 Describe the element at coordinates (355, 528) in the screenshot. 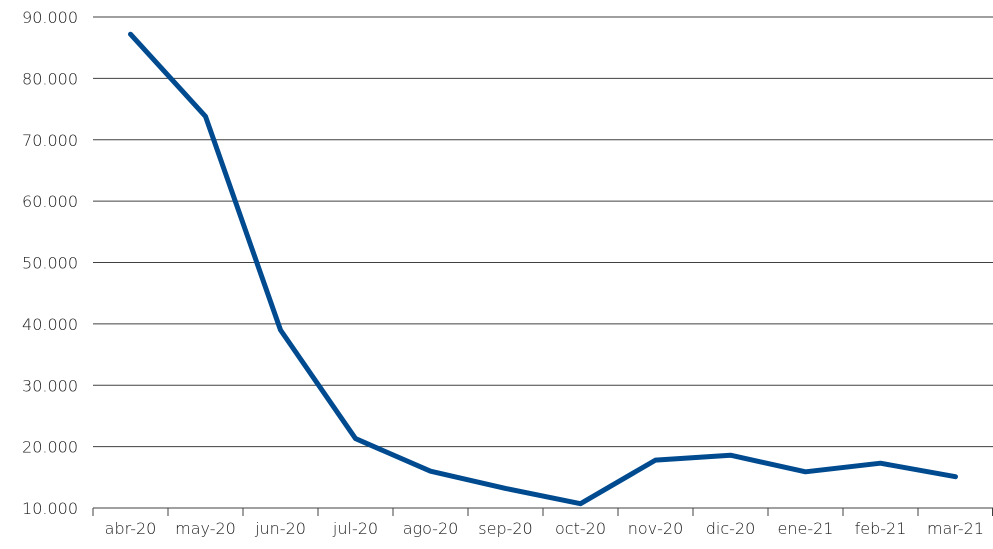

I see `x-tick-label: jul-20` at that location.